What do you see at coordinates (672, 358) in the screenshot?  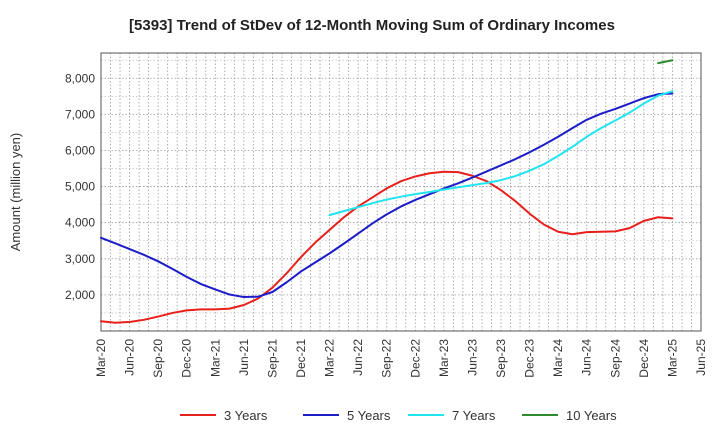 I see `x-tick-label: Mar-25` at bounding box center [672, 358].